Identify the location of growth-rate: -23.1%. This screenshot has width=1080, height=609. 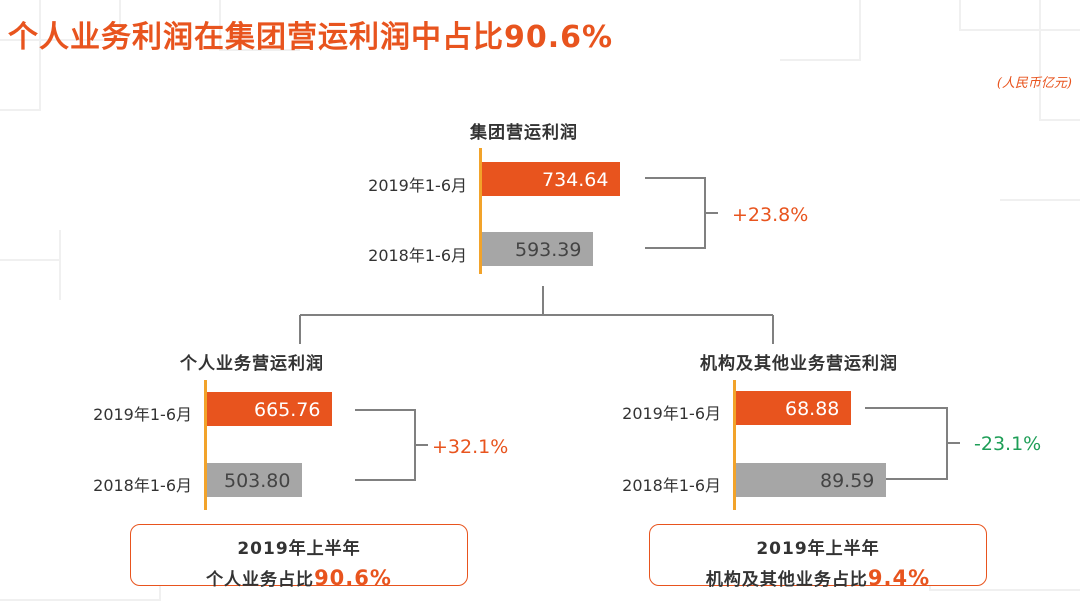
(1008, 444).